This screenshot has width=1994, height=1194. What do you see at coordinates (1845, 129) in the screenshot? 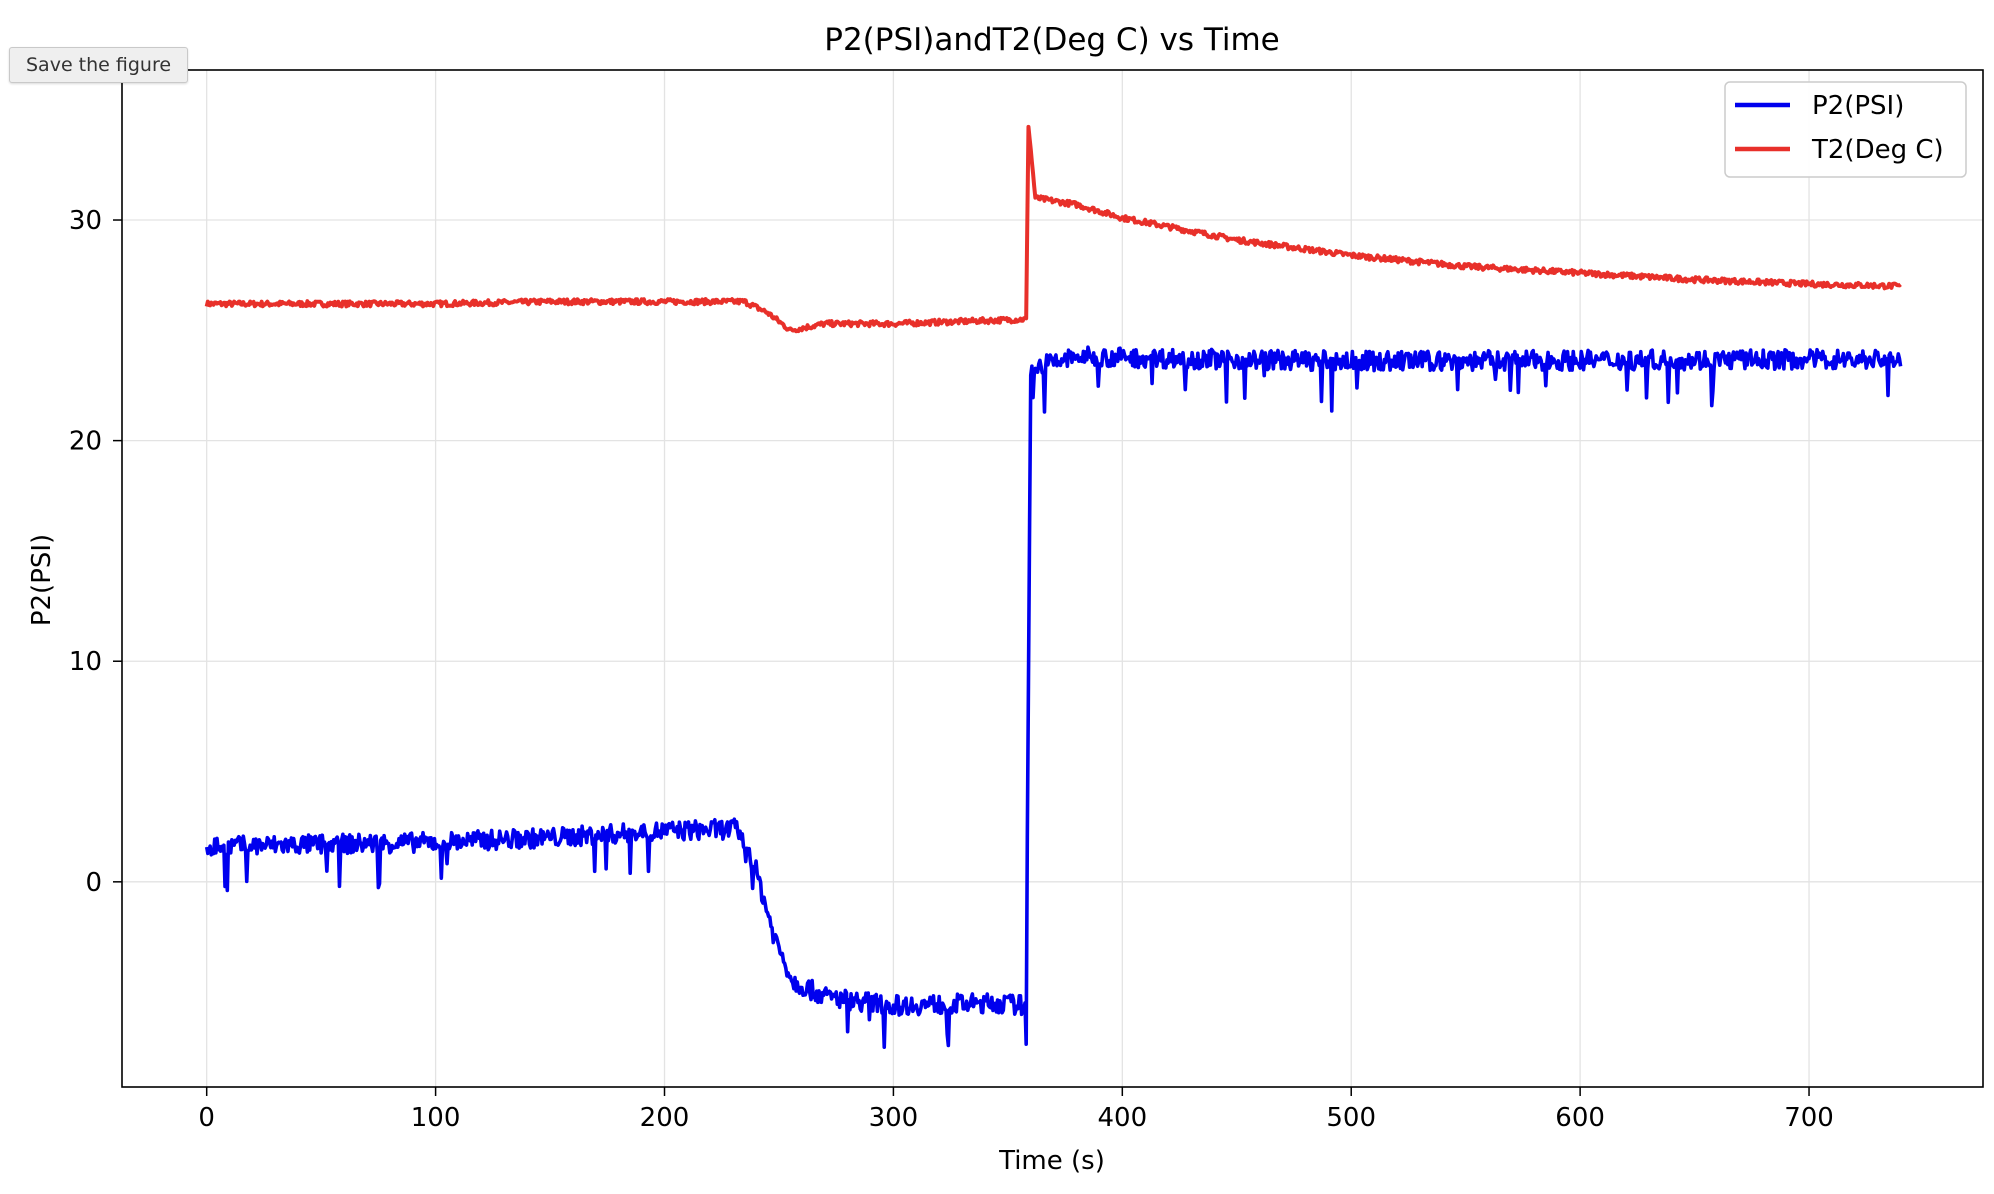
I see `legend: P2(PSI) T2(Deg C)` at bounding box center [1845, 129].